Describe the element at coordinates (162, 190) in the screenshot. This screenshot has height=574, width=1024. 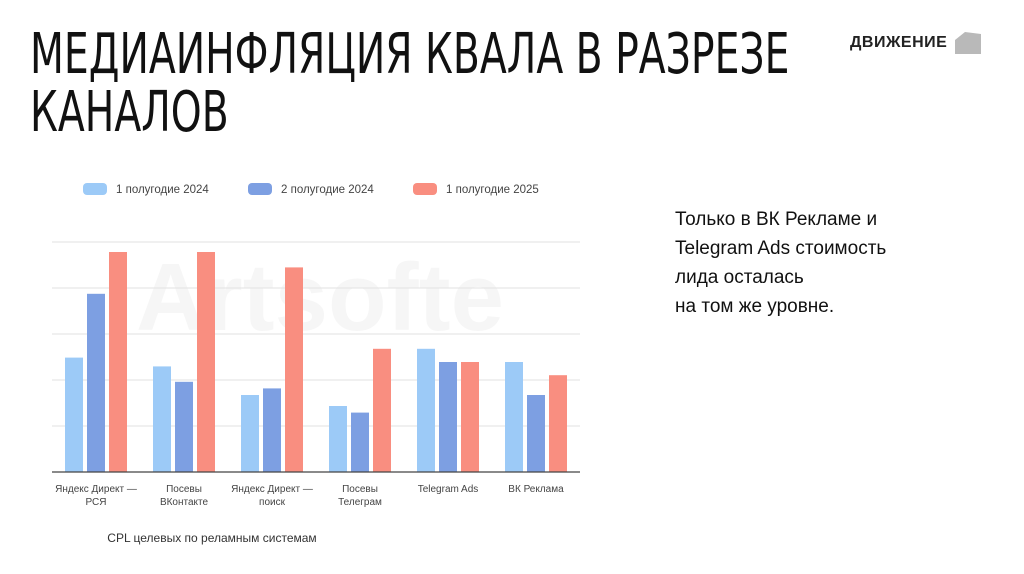
I see `legend-label-1: 1 полугодие 2024` at that location.